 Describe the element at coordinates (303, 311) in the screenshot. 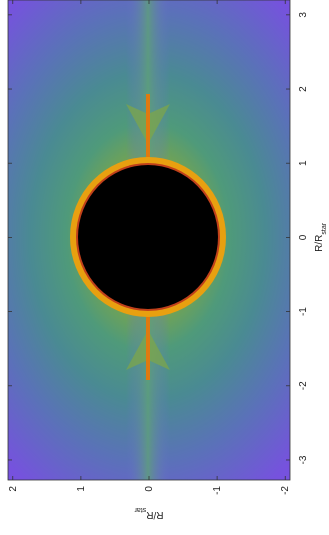

I see `x-tick-label: -1` at that location.